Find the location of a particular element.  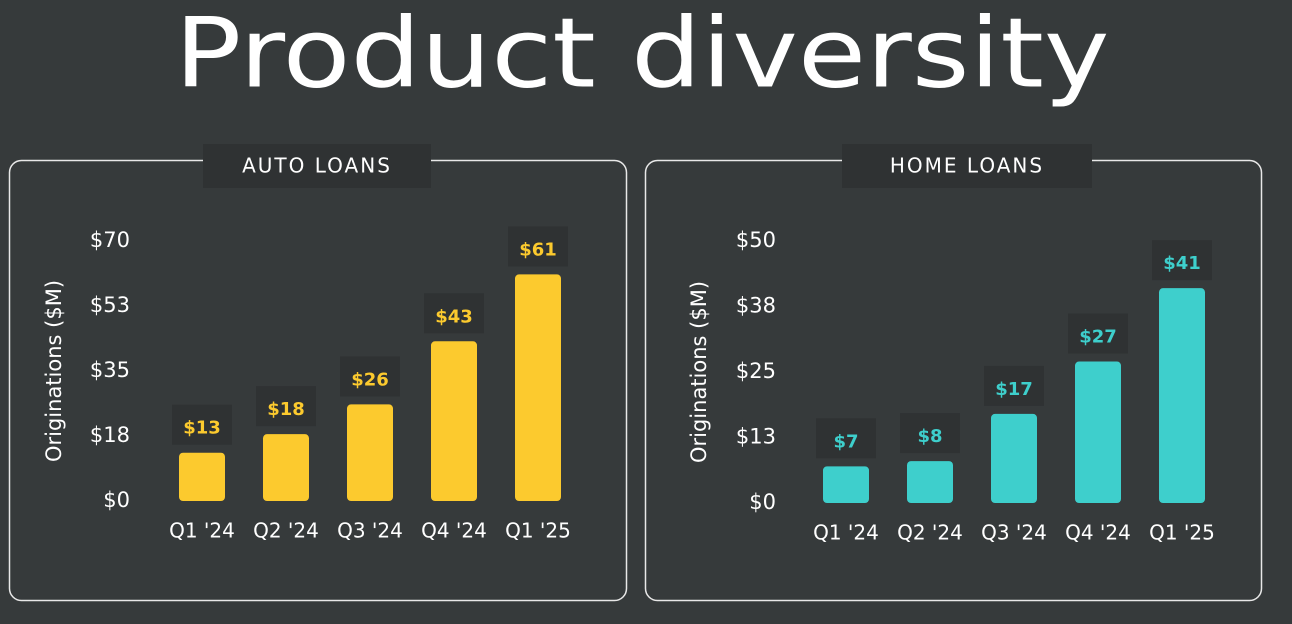

value-label: $8 is located at coordinates (929, 436).